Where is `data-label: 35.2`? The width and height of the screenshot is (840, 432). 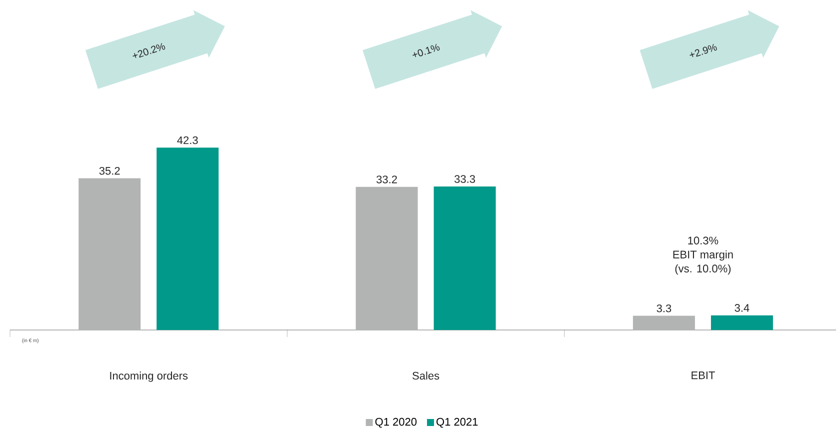
data-label: 35.2 is located at coordinates (109, 170).